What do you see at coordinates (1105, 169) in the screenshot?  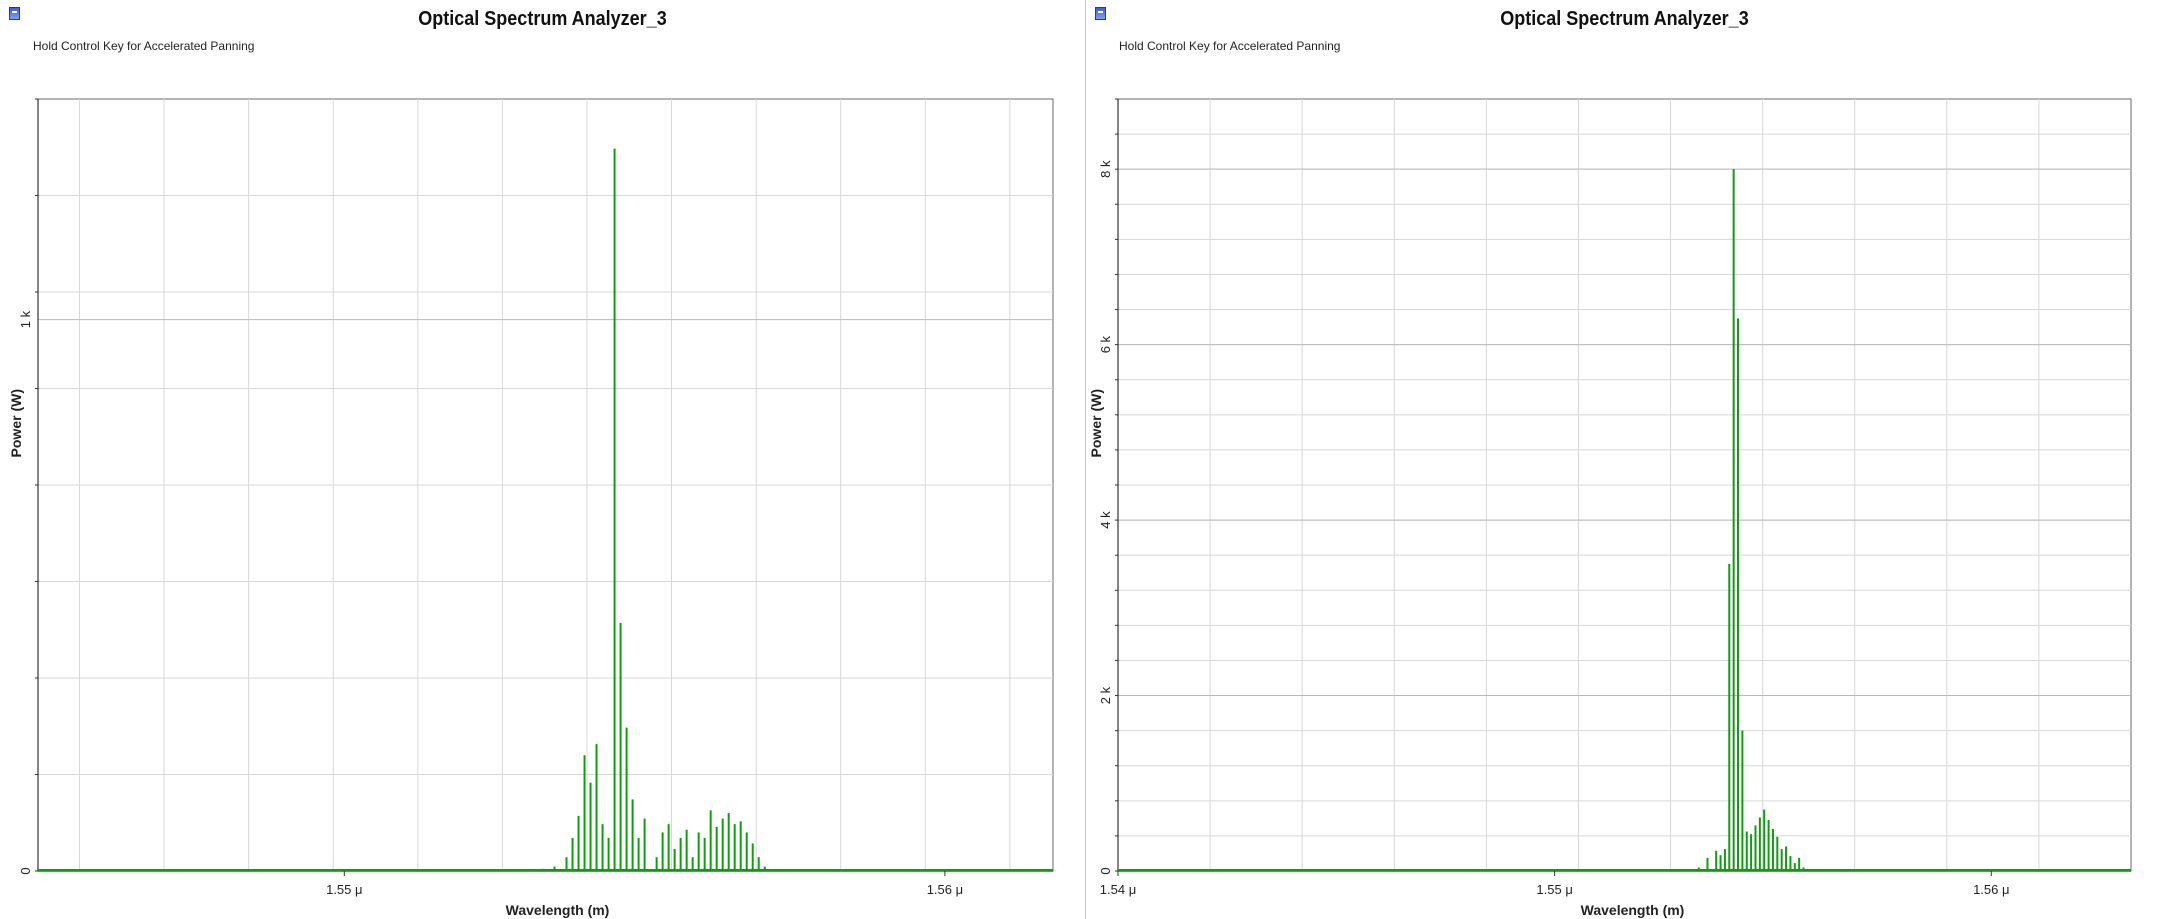 I see `y-tick-label: 8 k` at bounding box center [1105, 169].